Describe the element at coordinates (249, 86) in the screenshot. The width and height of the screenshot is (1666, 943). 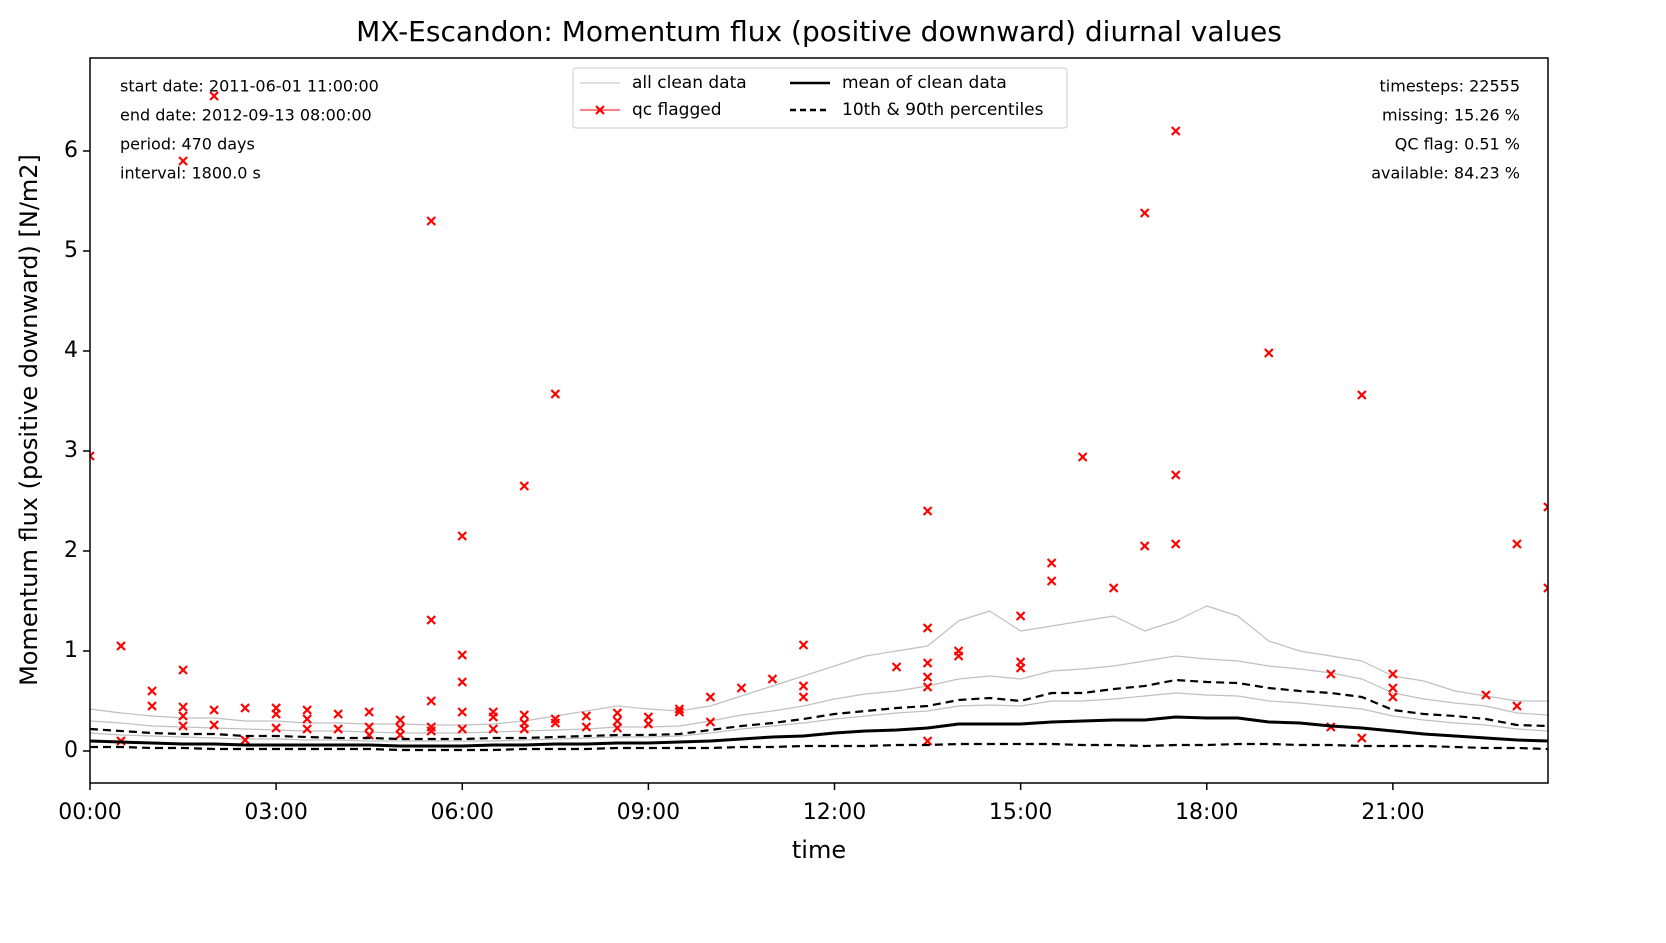
I see `info-text: start date: 2011-06-01 11:00:00` at that location.